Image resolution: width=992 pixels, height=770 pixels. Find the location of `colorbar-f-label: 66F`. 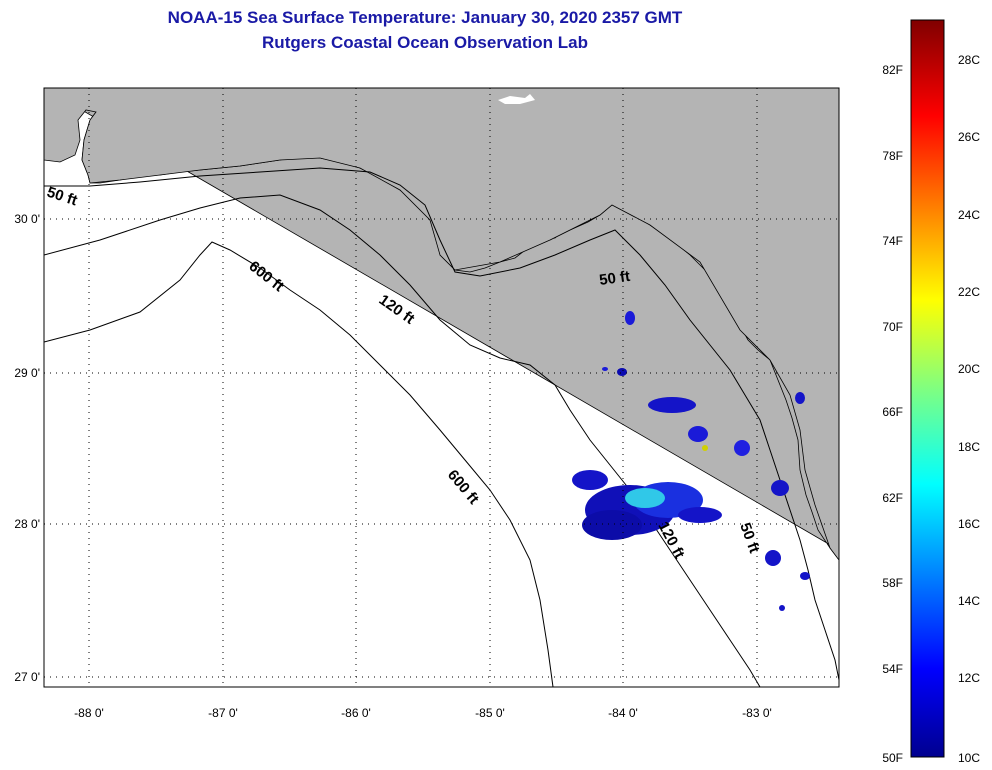

colorbar-f-label: 66F is located at coordinates (892, 412).